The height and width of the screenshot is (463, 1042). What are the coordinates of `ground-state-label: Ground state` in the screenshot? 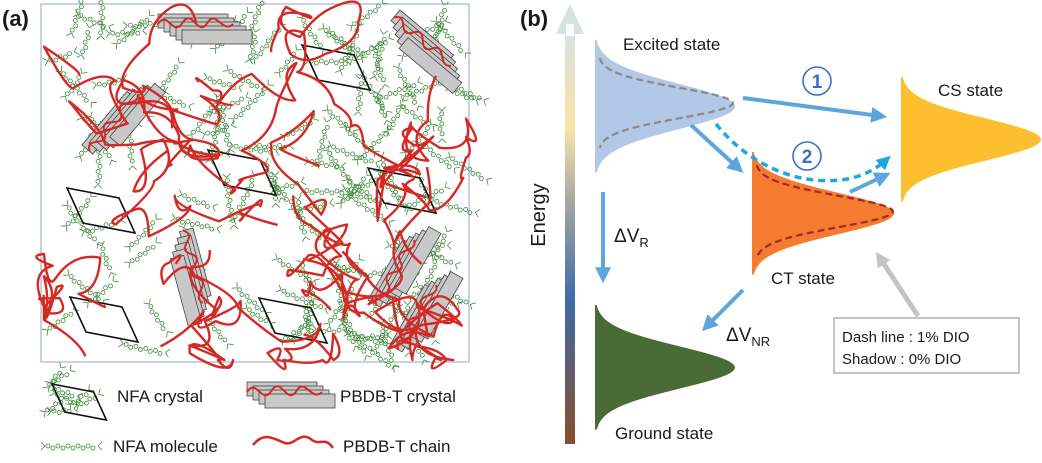 It's located at (664, 433).